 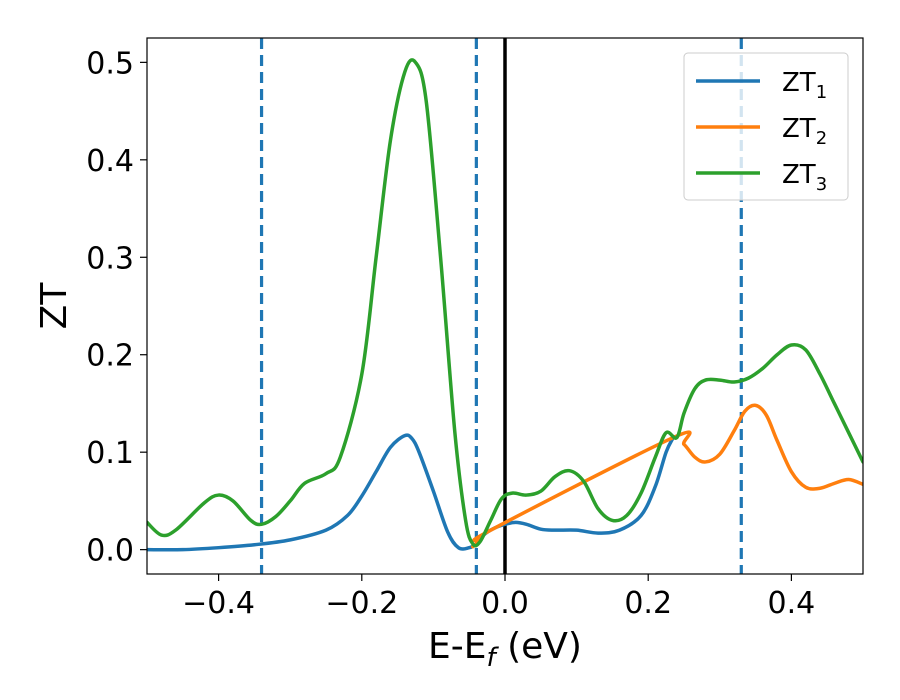 I want to click on legend-label-zt2: ZT2, so click(x=804, y=131).